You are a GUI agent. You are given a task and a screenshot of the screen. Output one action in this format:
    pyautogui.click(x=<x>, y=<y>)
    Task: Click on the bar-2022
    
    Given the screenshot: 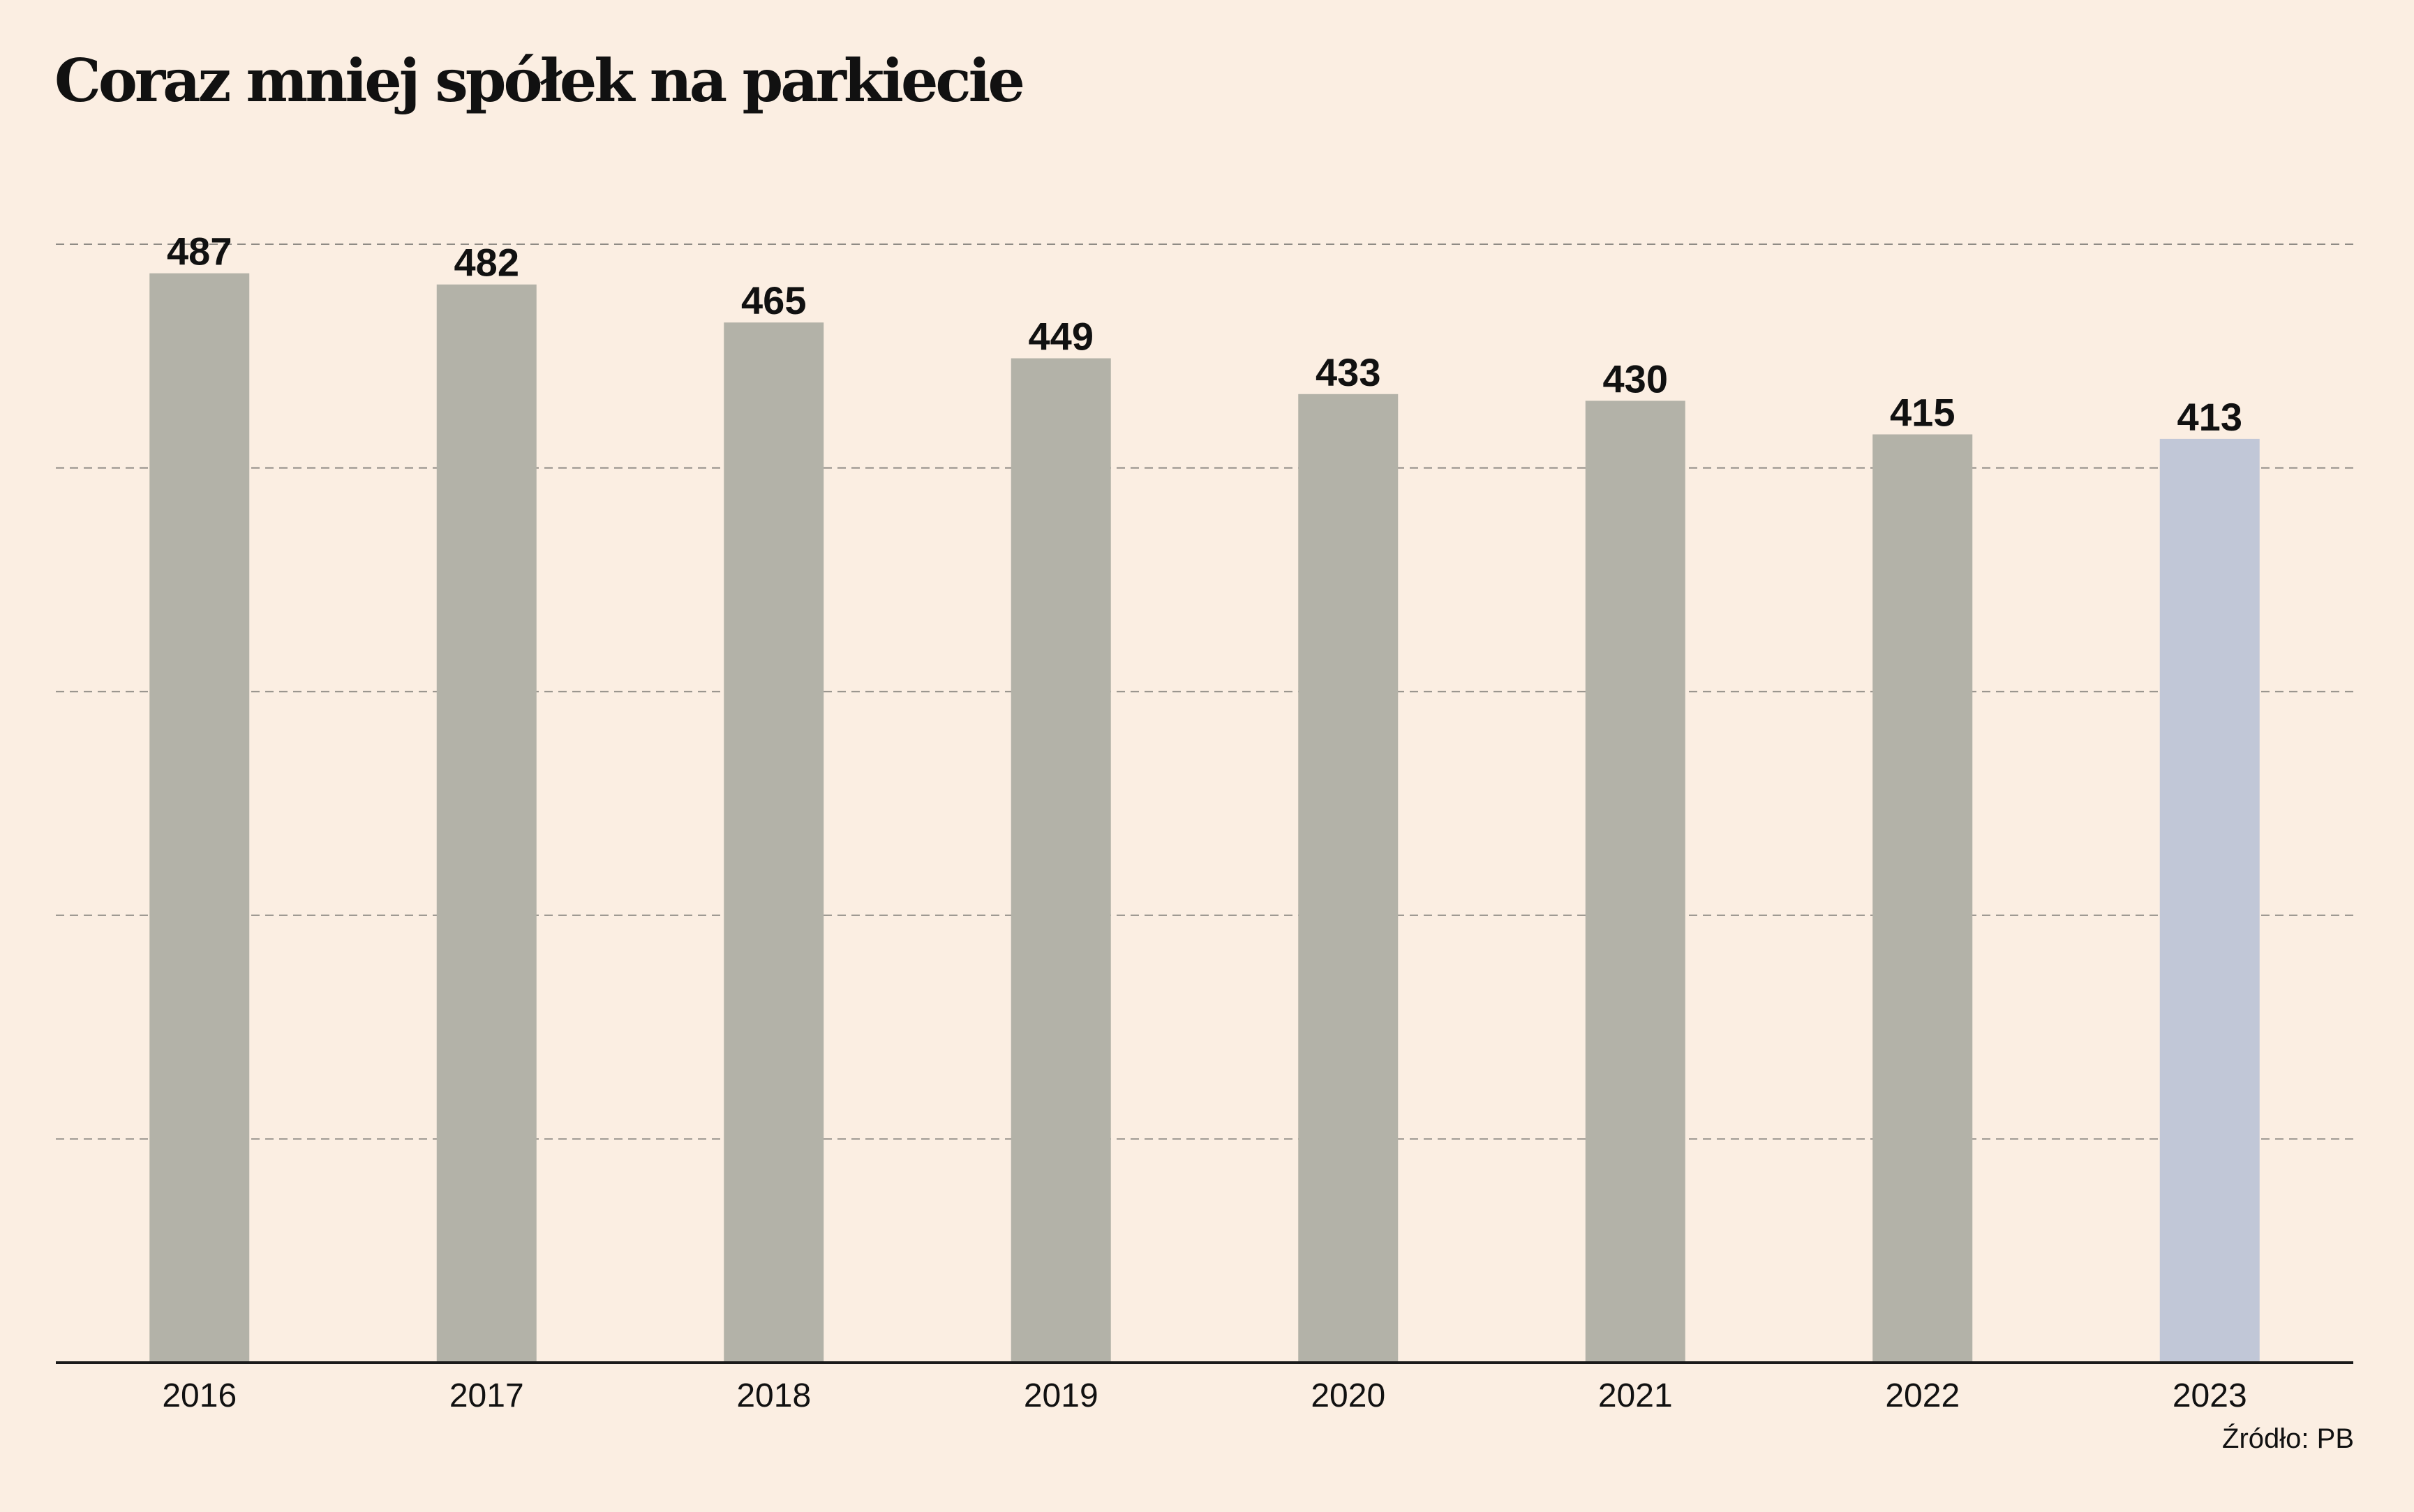 What is the action you would take?
    pyautogui.click(x=1923, y=898)
    